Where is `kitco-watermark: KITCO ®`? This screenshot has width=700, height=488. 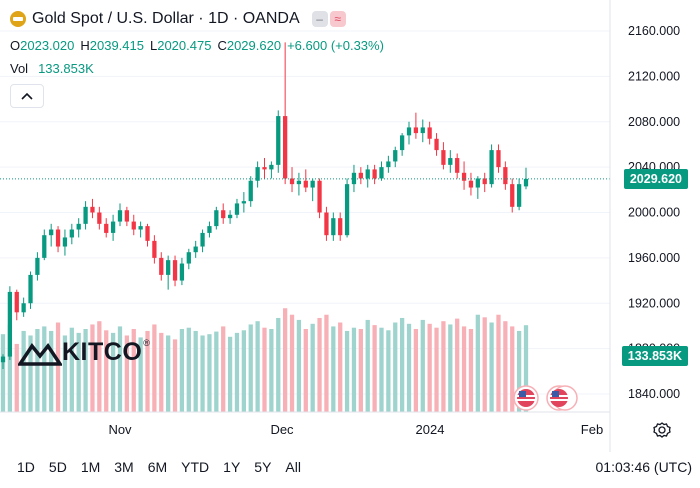 kitco-watermark: KITCO ® is located at coordinates (84, 352).